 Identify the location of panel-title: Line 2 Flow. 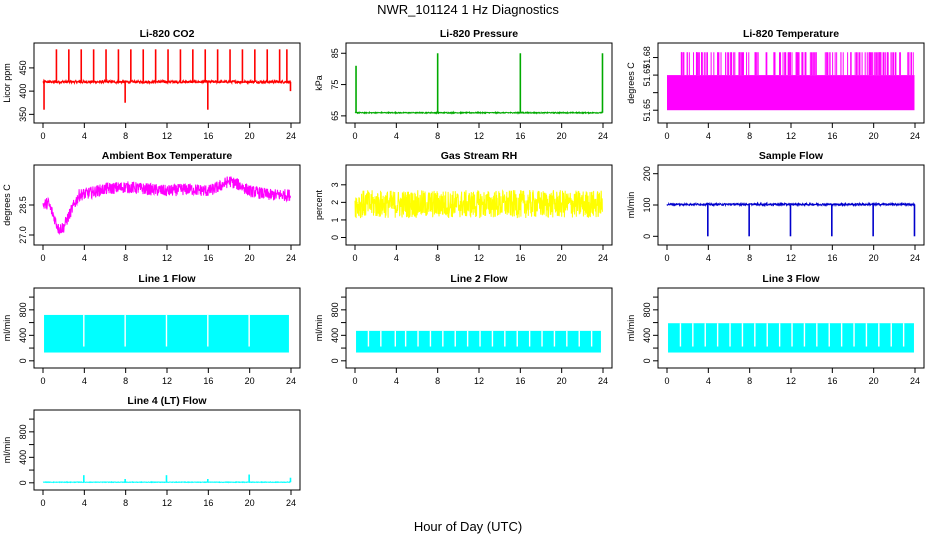
(479, 279).